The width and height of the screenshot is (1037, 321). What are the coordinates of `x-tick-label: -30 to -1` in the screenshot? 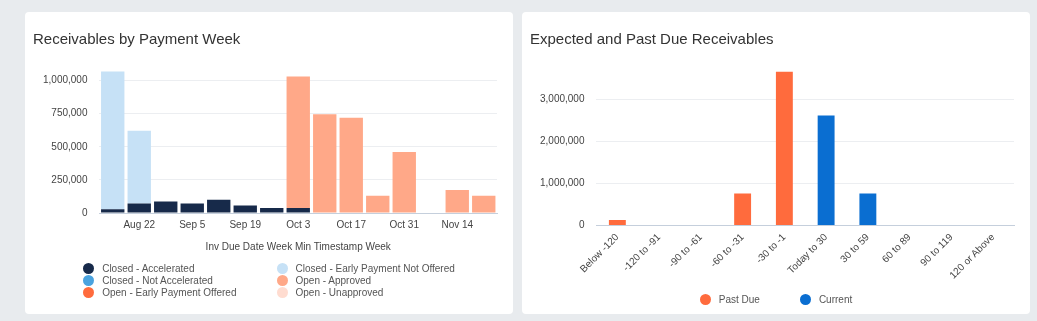 It's located at (771, 248).